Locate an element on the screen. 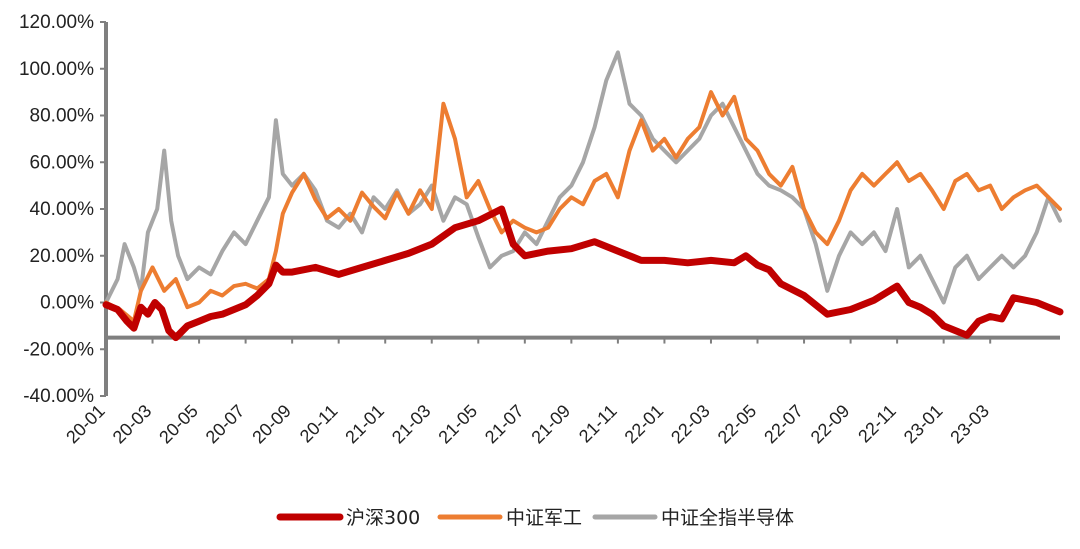 This screenshot has width=1080, height=549. x-tick-label: 21-03 is located at coordinates (411, 424).